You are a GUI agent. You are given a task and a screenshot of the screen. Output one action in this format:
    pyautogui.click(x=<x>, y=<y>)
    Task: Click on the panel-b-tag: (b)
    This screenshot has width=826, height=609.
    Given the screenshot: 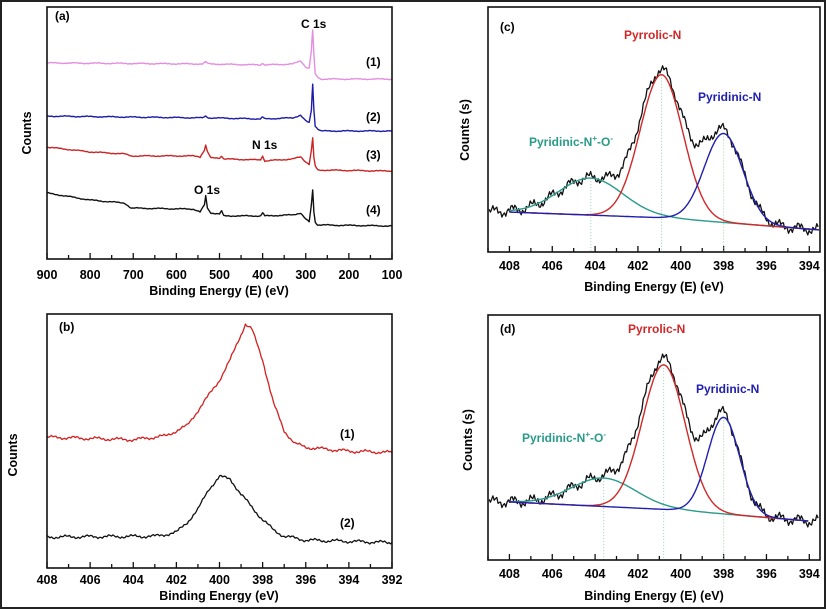 What is the action you would take?
    pyautogui.click(x=66, y=327)
    